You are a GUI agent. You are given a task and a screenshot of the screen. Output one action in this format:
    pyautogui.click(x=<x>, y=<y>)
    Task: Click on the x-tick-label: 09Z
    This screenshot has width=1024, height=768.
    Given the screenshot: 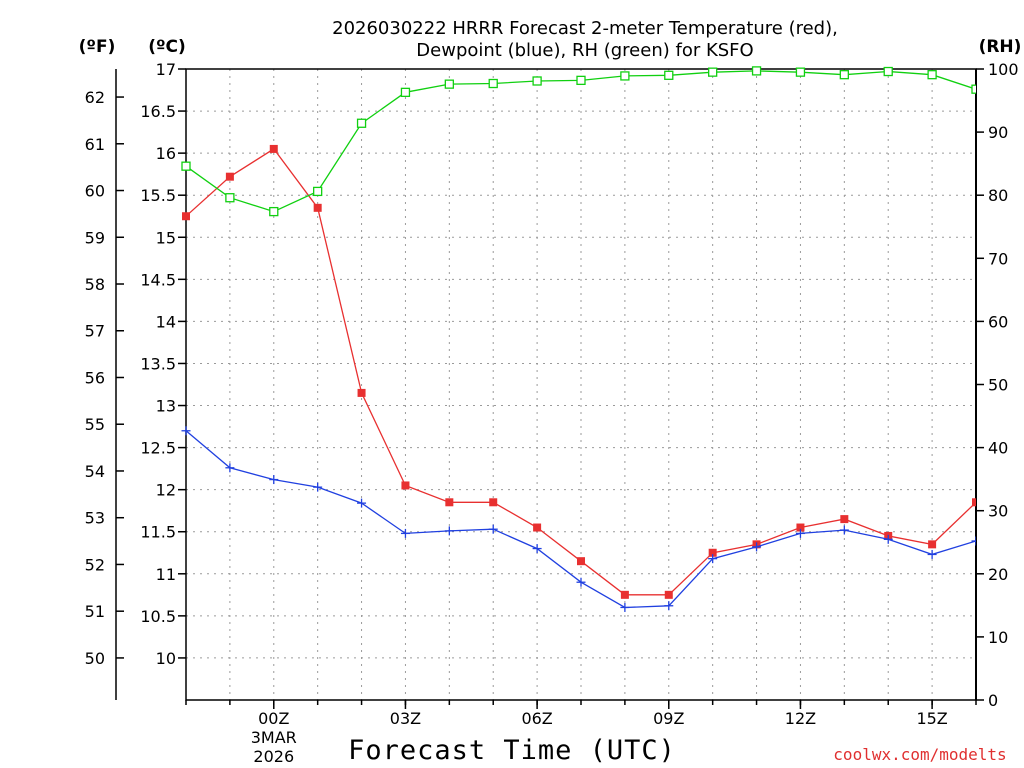 What is the action you would take?
    pyautogui.click(x=668, y=718)
    